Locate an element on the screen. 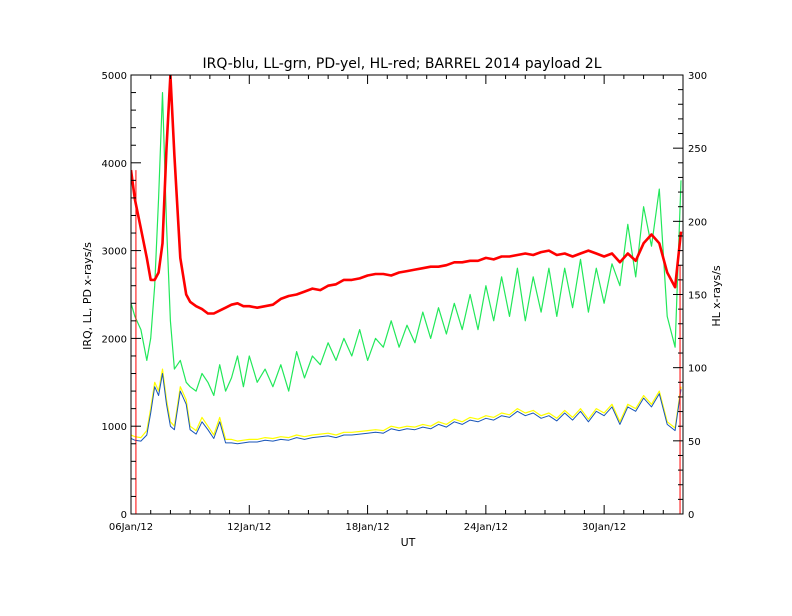  y-right-tick-label: 100 is located at coordinates (697, 369).